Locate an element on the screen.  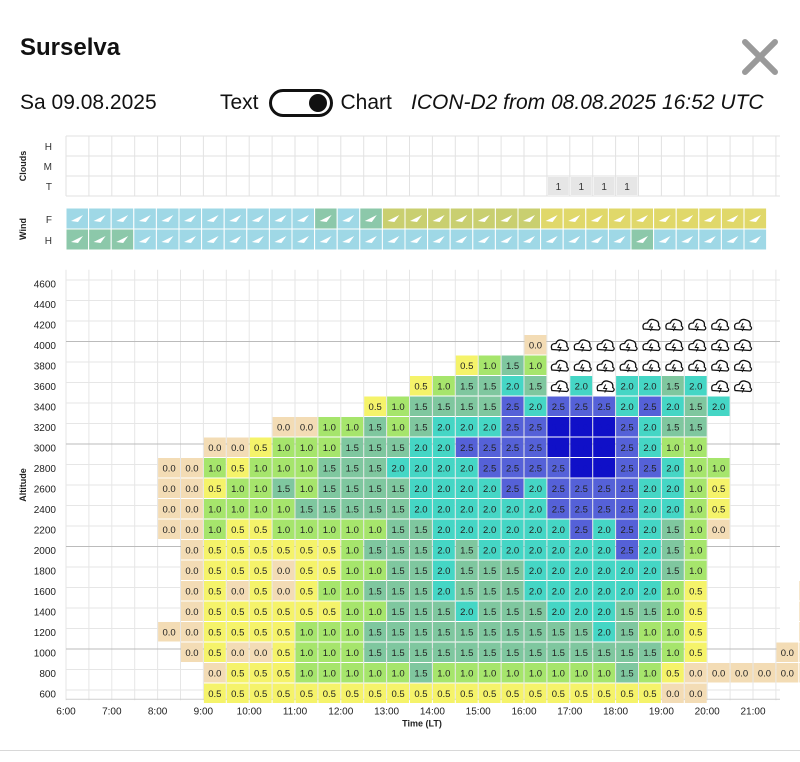
cloud-icon is located at coordinates (743, 386).